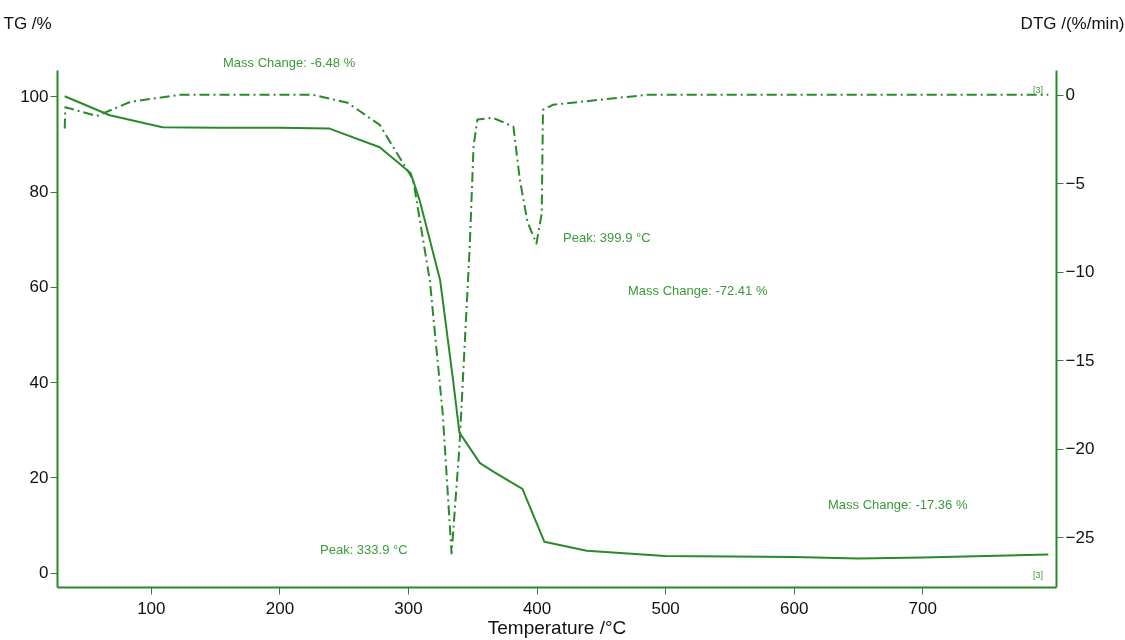  What do you see at coordinates (698, 290) in the screenshot?
I see `annotation: Mass Change: -72.41 %` at bounding box center [698, 290].